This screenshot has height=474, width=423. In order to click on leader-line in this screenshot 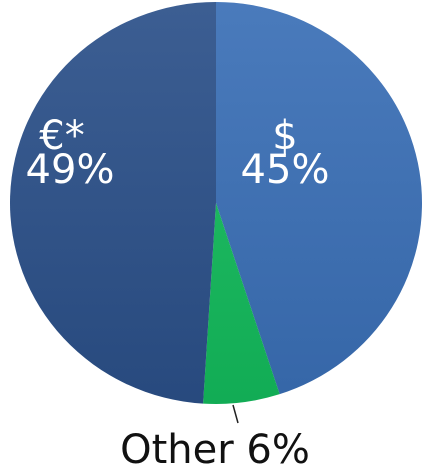, I will do `click(235, 414)`.